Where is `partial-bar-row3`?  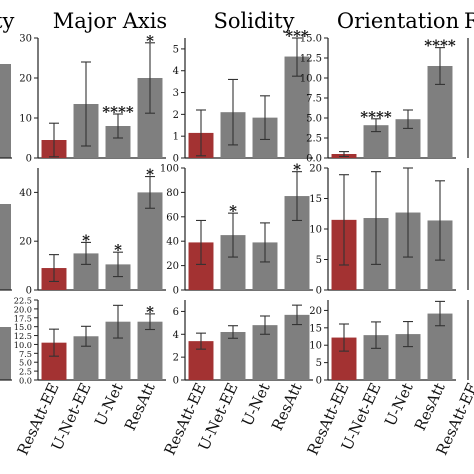 partial-bar-row3 is located at coordinates (5, 353).